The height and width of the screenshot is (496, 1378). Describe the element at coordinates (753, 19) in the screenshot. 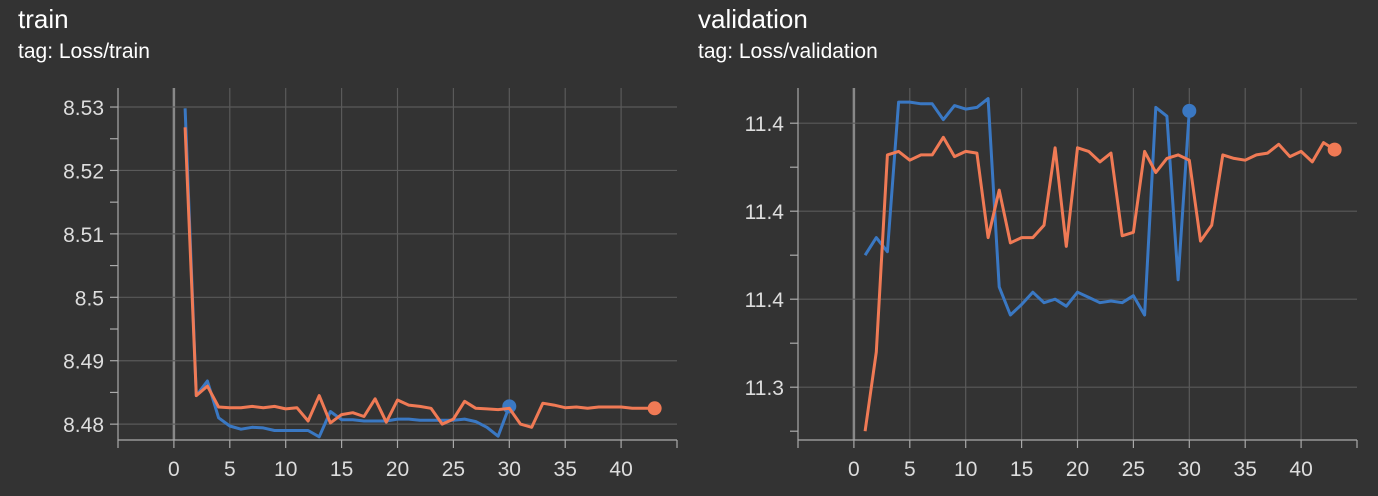

I see `chart-title: validation` at that location.